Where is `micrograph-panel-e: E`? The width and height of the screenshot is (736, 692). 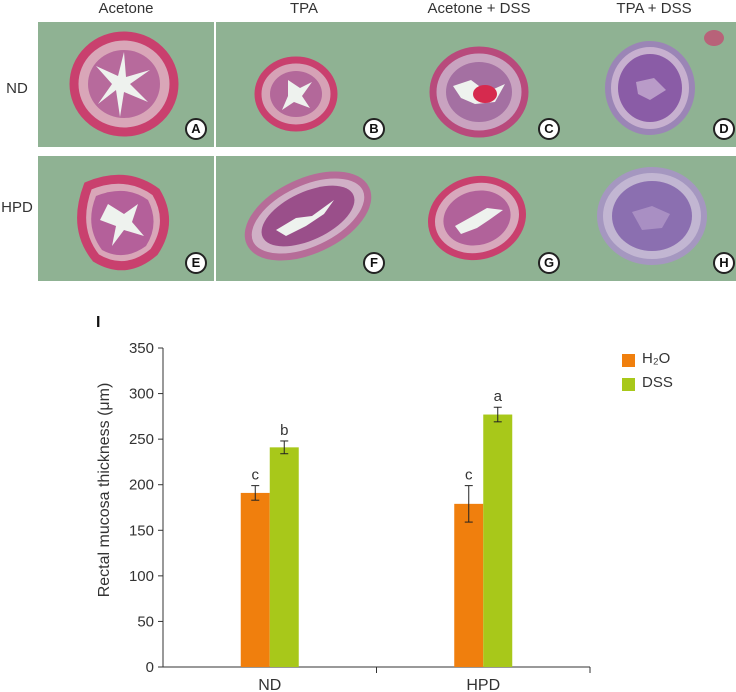 micrograph-panel-e: E is located at coordinates (126, 218).